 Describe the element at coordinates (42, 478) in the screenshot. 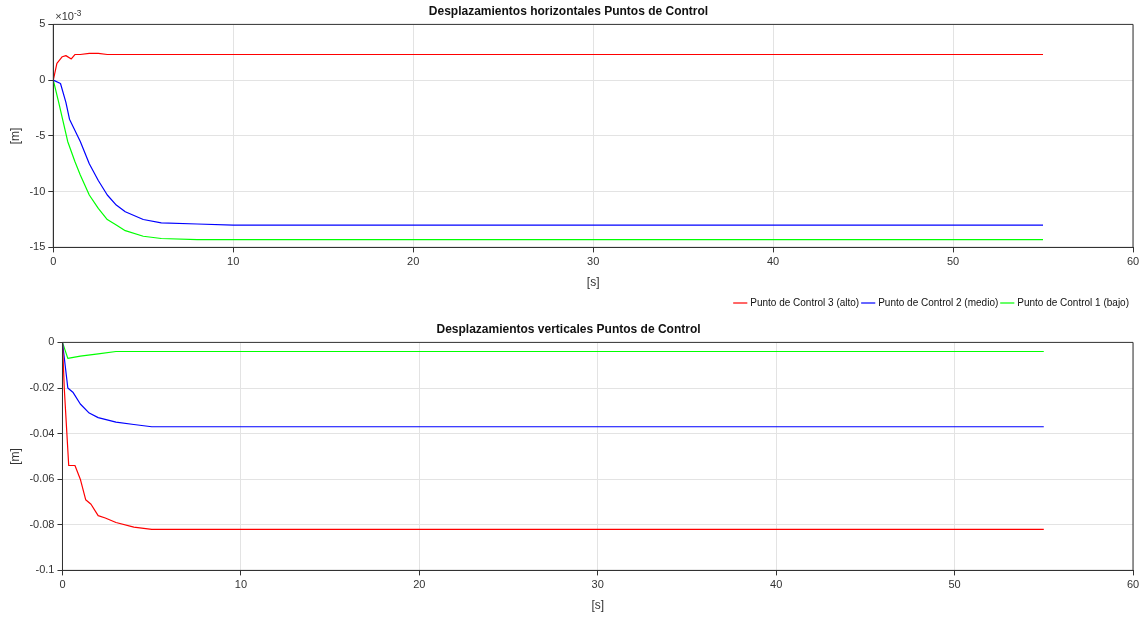

I see `y-tick-label: -0.06` at that location.